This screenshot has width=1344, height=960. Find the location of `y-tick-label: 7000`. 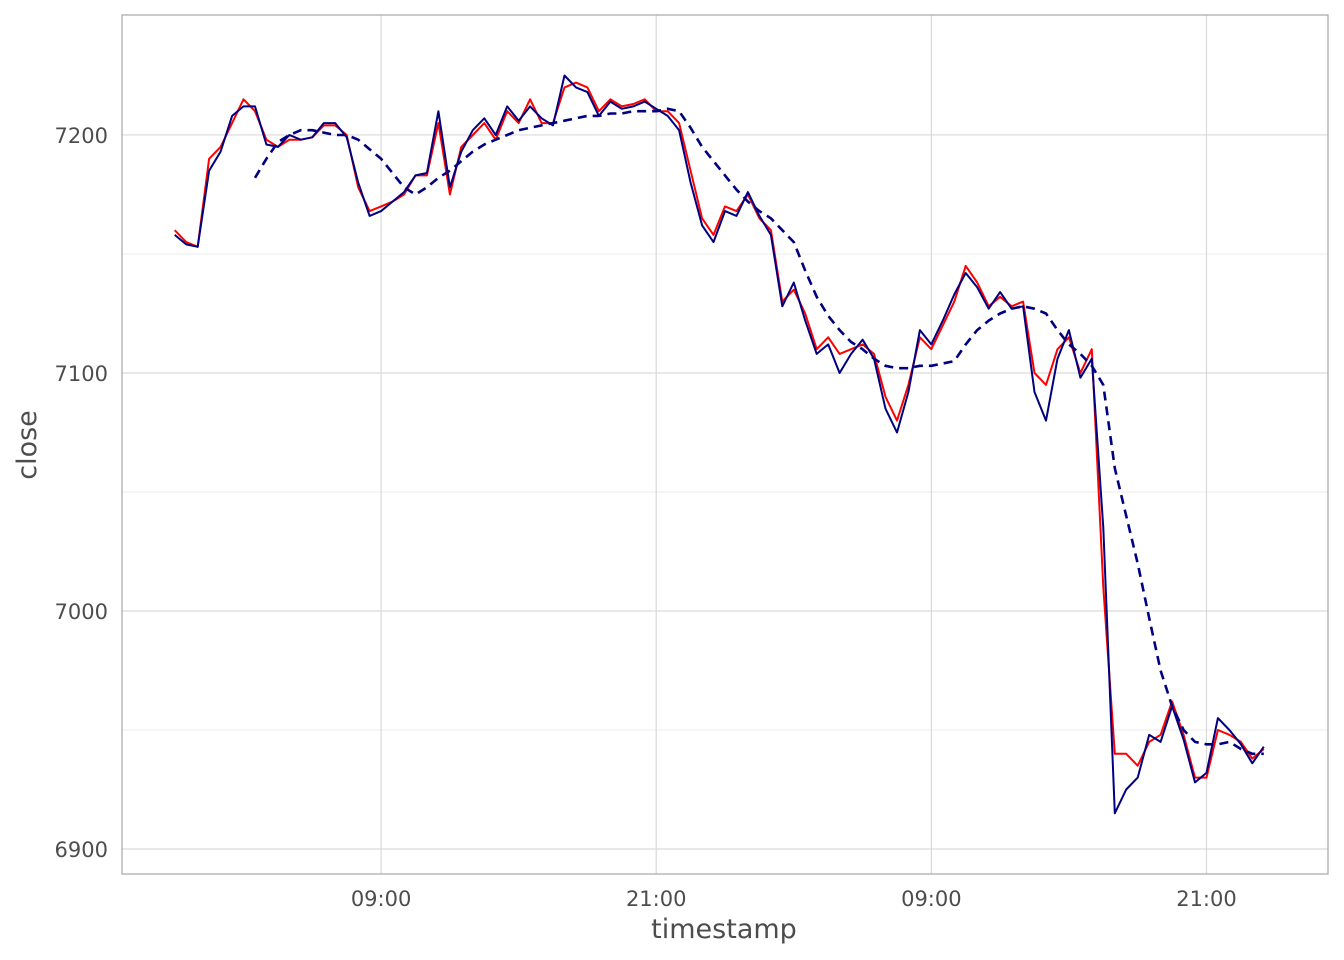

y-tick-label: 7000 is located at coordinates (81, 612).